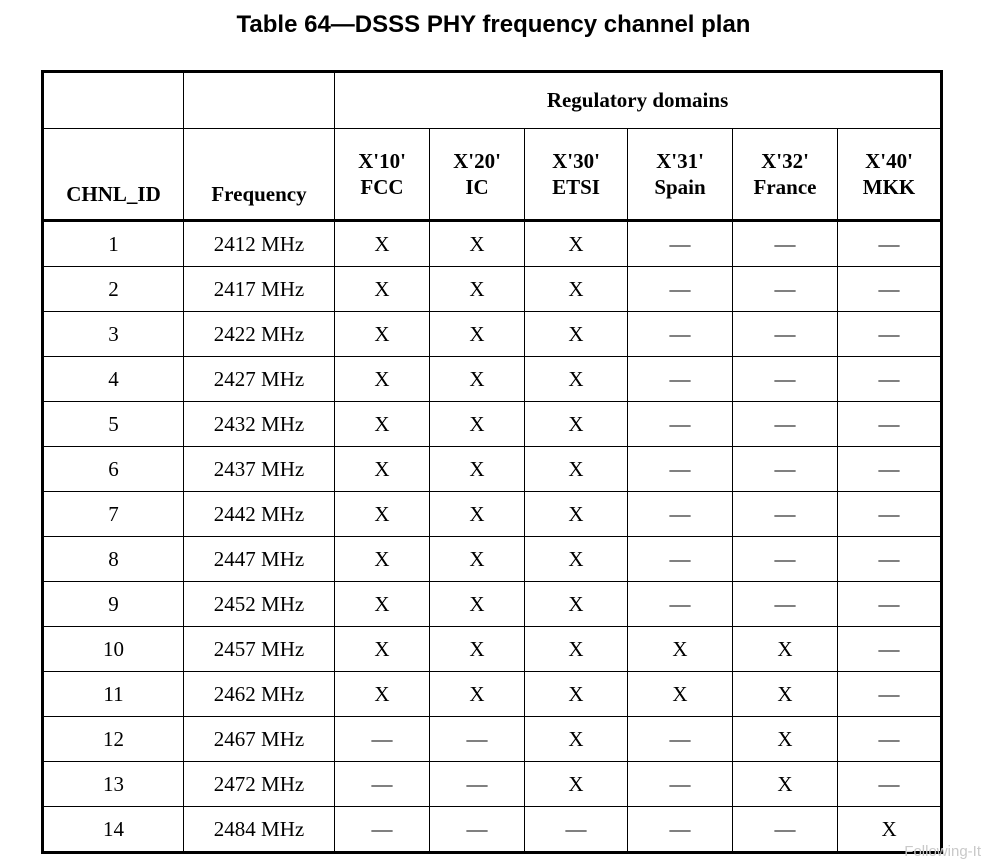  I want to click on frequency-cell: 2427 MHz, so click(259, 379).